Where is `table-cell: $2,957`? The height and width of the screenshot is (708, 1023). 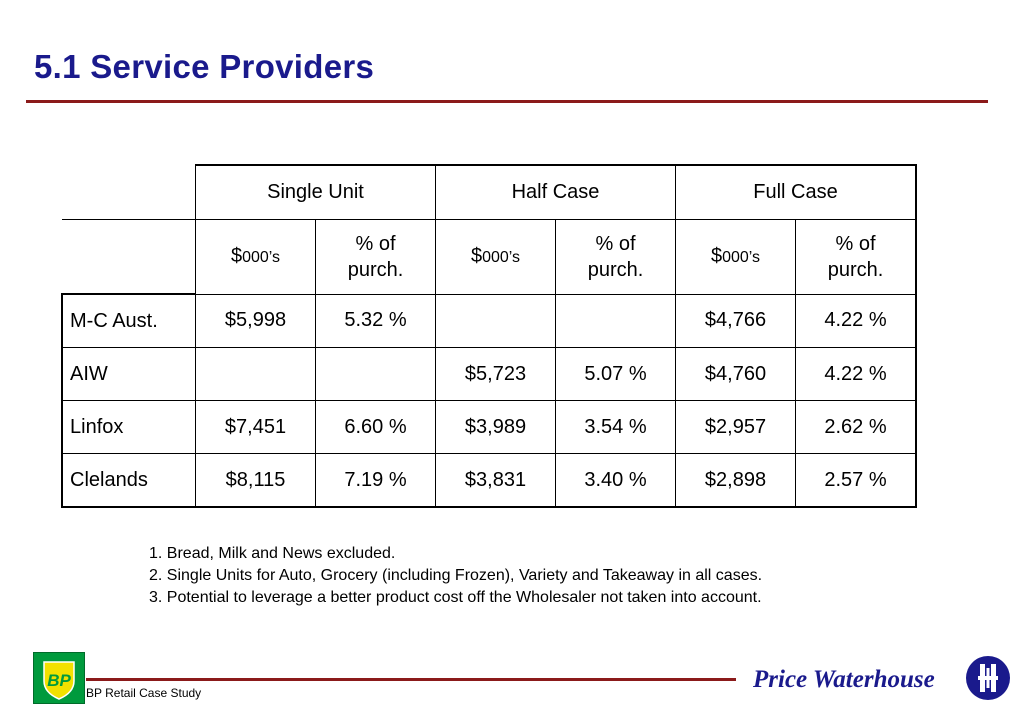
table-cell: $2,957 is located at coordinates (735, 427).